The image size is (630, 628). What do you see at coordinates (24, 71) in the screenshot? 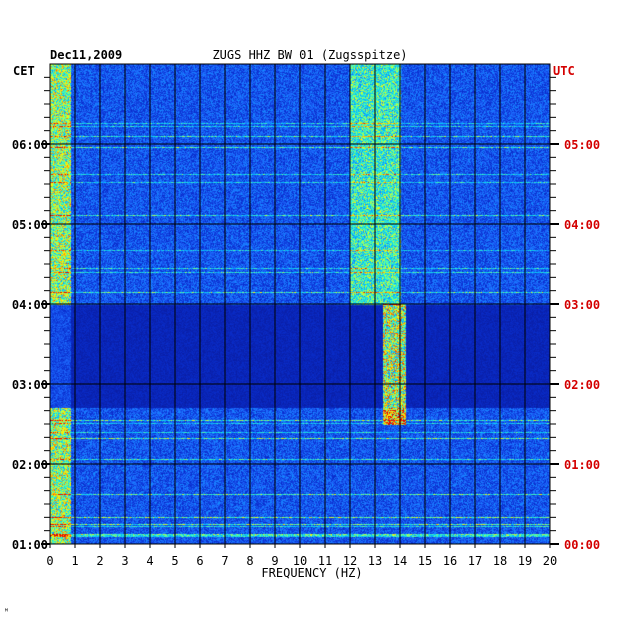
I see `cet-label: CET` at bounding box center [24, 71].